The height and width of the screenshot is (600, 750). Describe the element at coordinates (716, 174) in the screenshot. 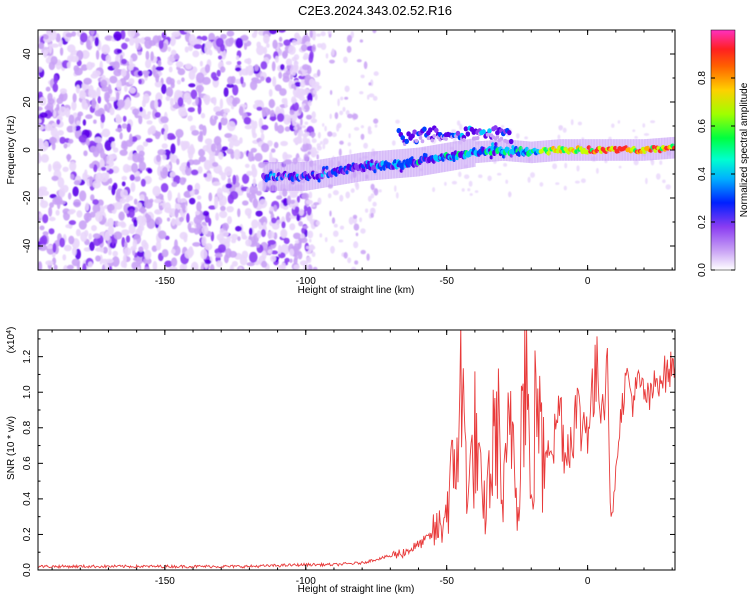

I see `colorbar-ticks: 0.0 0.2 0.4 0.6 0.8` at that location.